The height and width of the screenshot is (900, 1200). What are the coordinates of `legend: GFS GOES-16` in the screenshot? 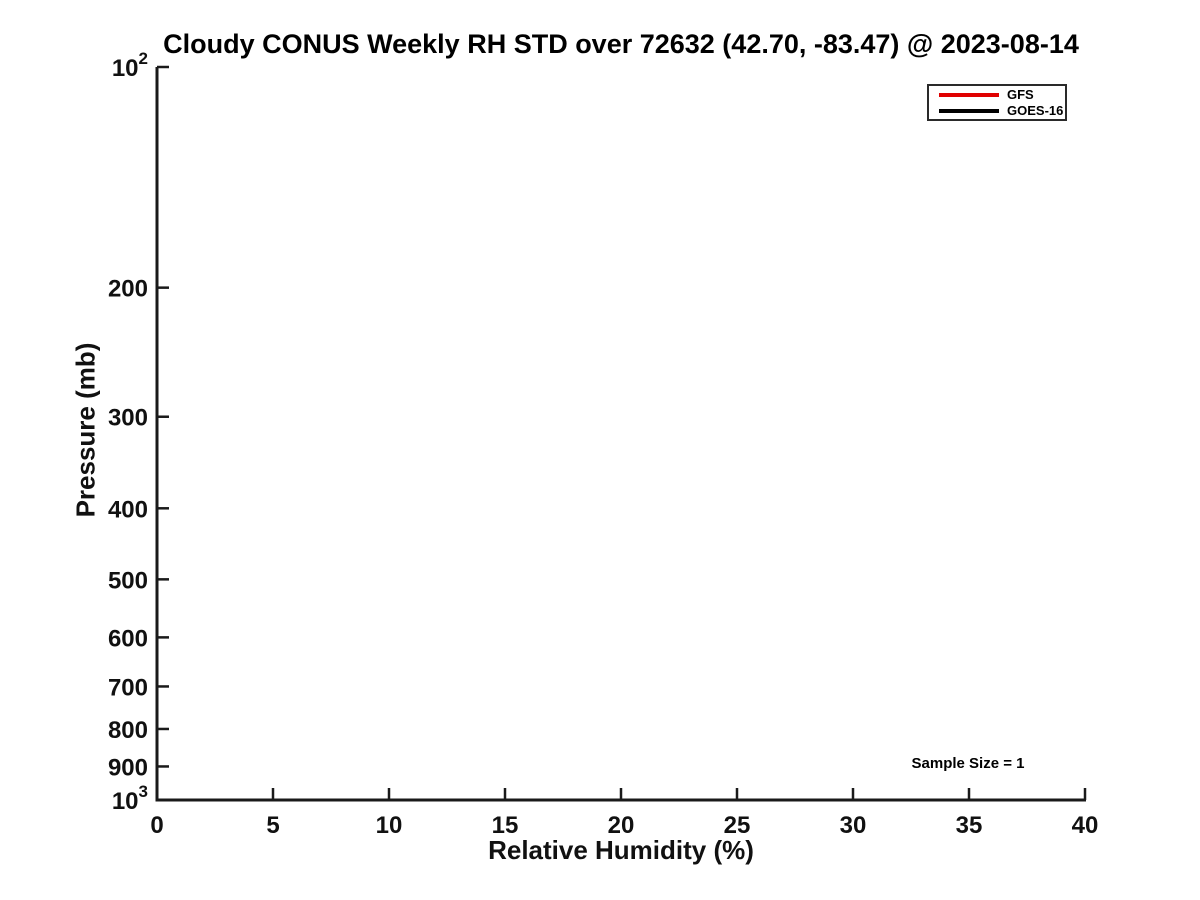 It's located at (997, 102).